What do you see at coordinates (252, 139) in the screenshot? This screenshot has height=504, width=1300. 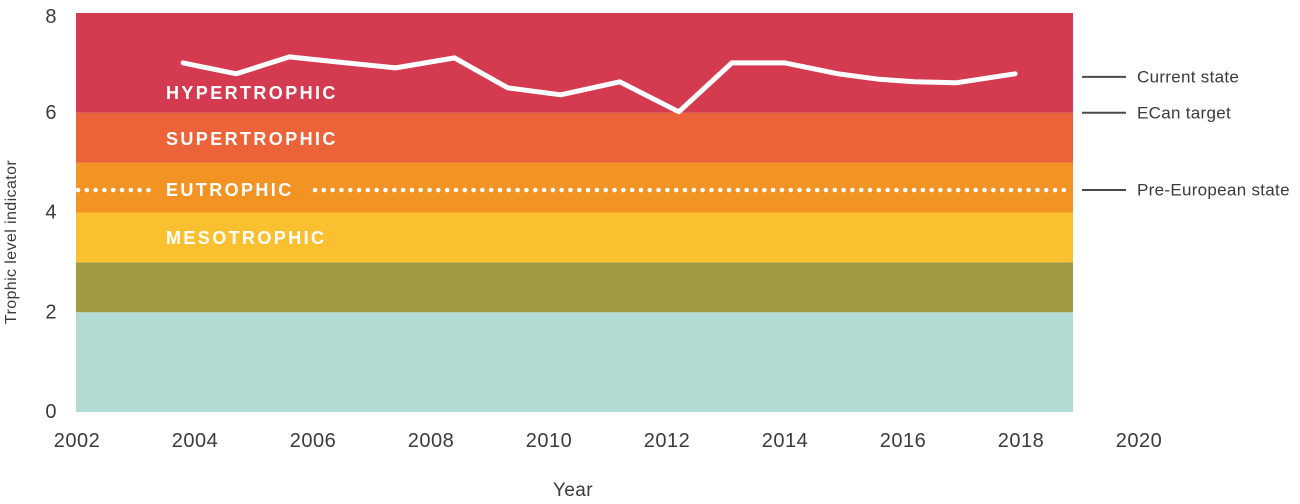 I see `band-label-supertrophic: SUPERTROPHIC` at bounding box center [252, 139].